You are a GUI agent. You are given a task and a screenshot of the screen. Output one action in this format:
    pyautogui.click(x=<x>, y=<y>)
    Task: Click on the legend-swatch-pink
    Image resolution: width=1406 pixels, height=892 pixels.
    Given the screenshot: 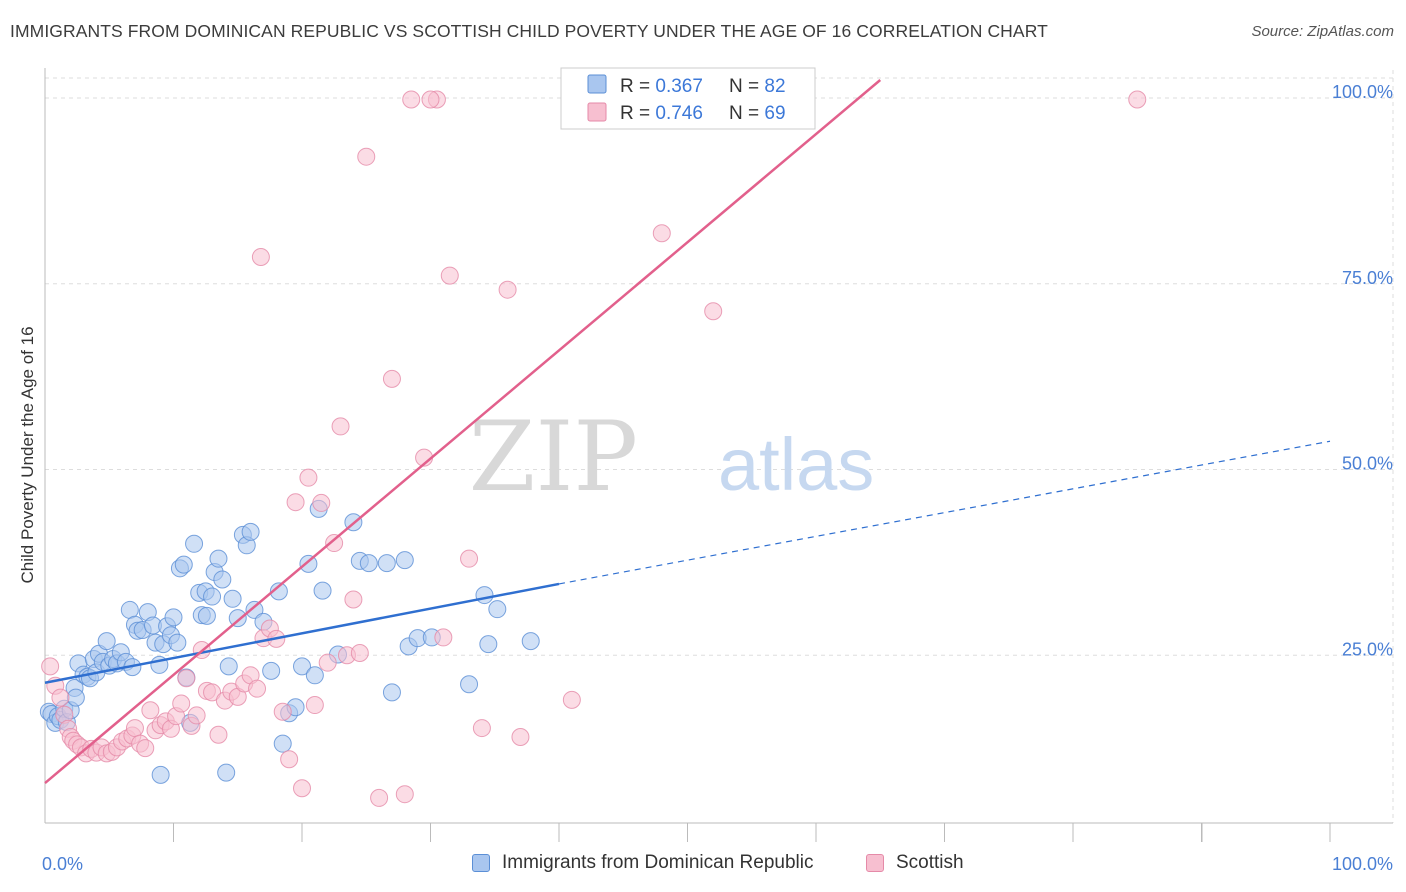 What is the action you would take?
    pyautogui.click(x=597, y=112)
    